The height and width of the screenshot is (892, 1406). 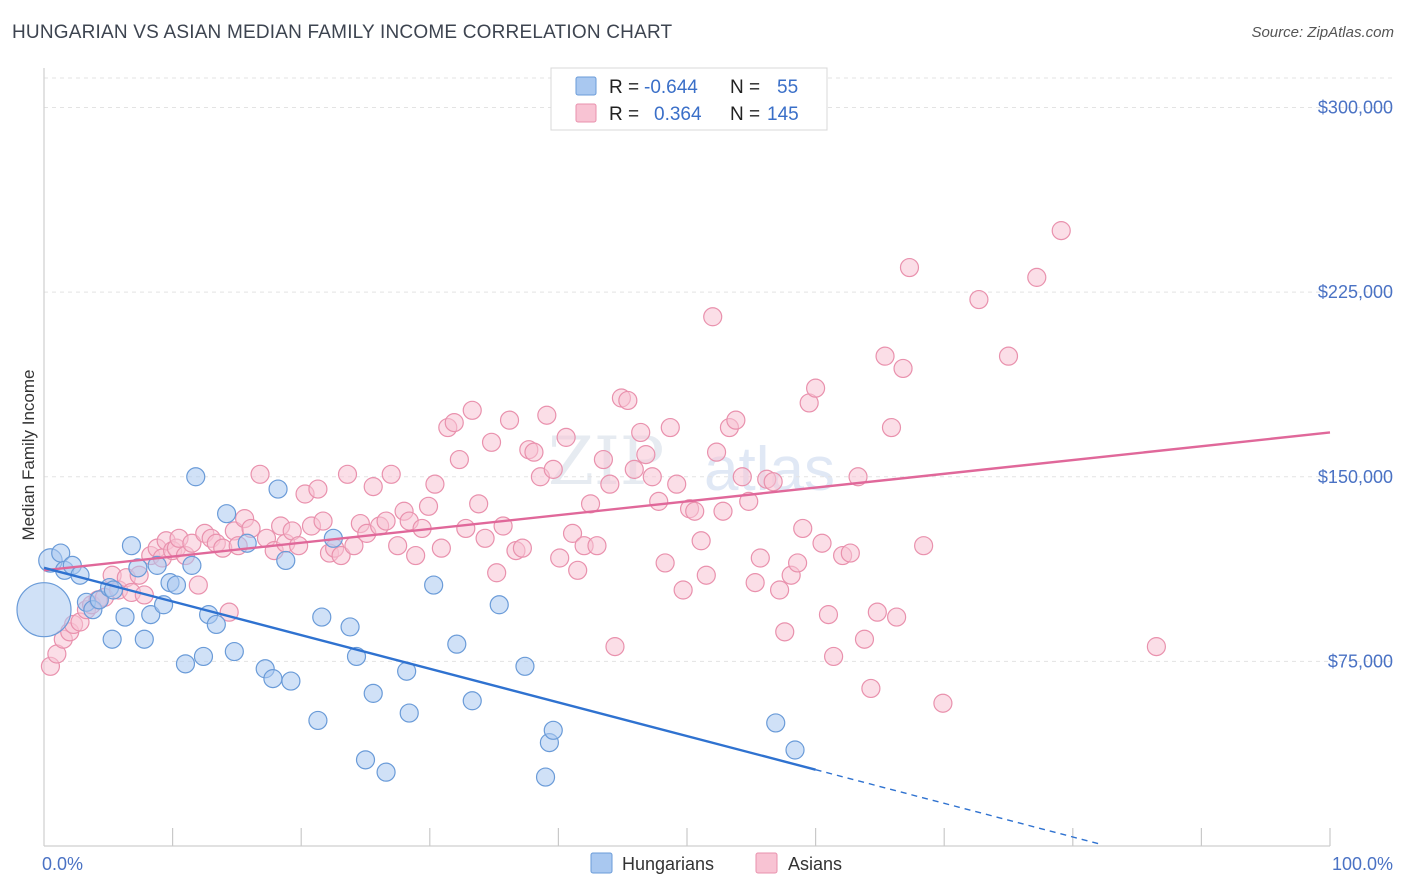 What do you see at coordinates (671, 87) in the screenshot?
I see `legend-hungarians-r-value: -0.644` at bounding box center [671, 87].